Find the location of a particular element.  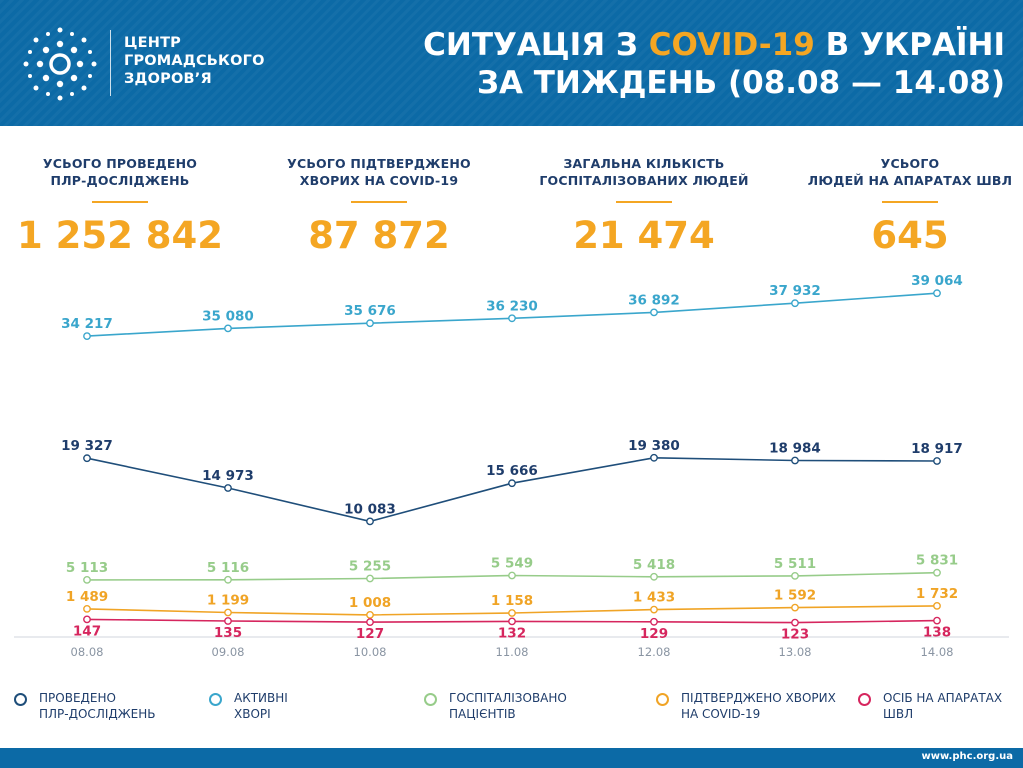

data-label: 18 984 is located at coordinates (795, 449).